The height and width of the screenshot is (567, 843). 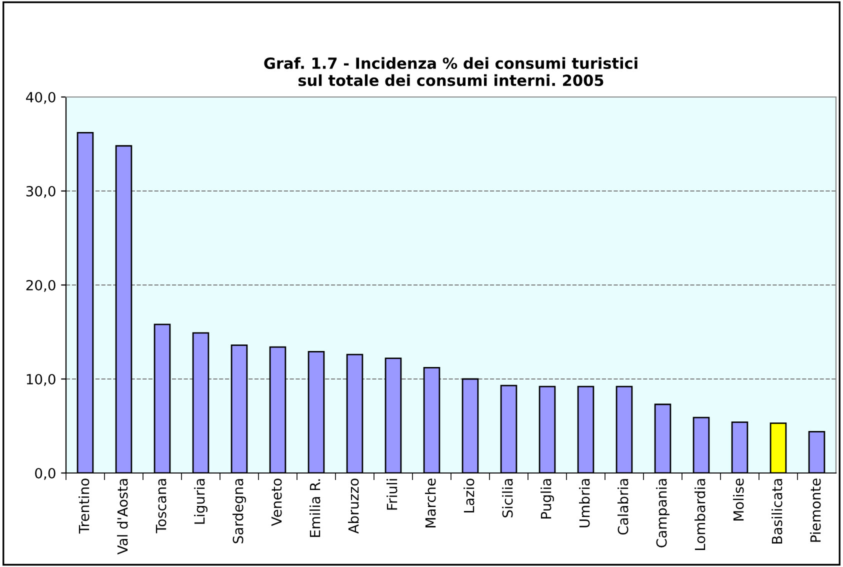 I want to click on x-tick-label: Trentino, so click(x=84, y=506).